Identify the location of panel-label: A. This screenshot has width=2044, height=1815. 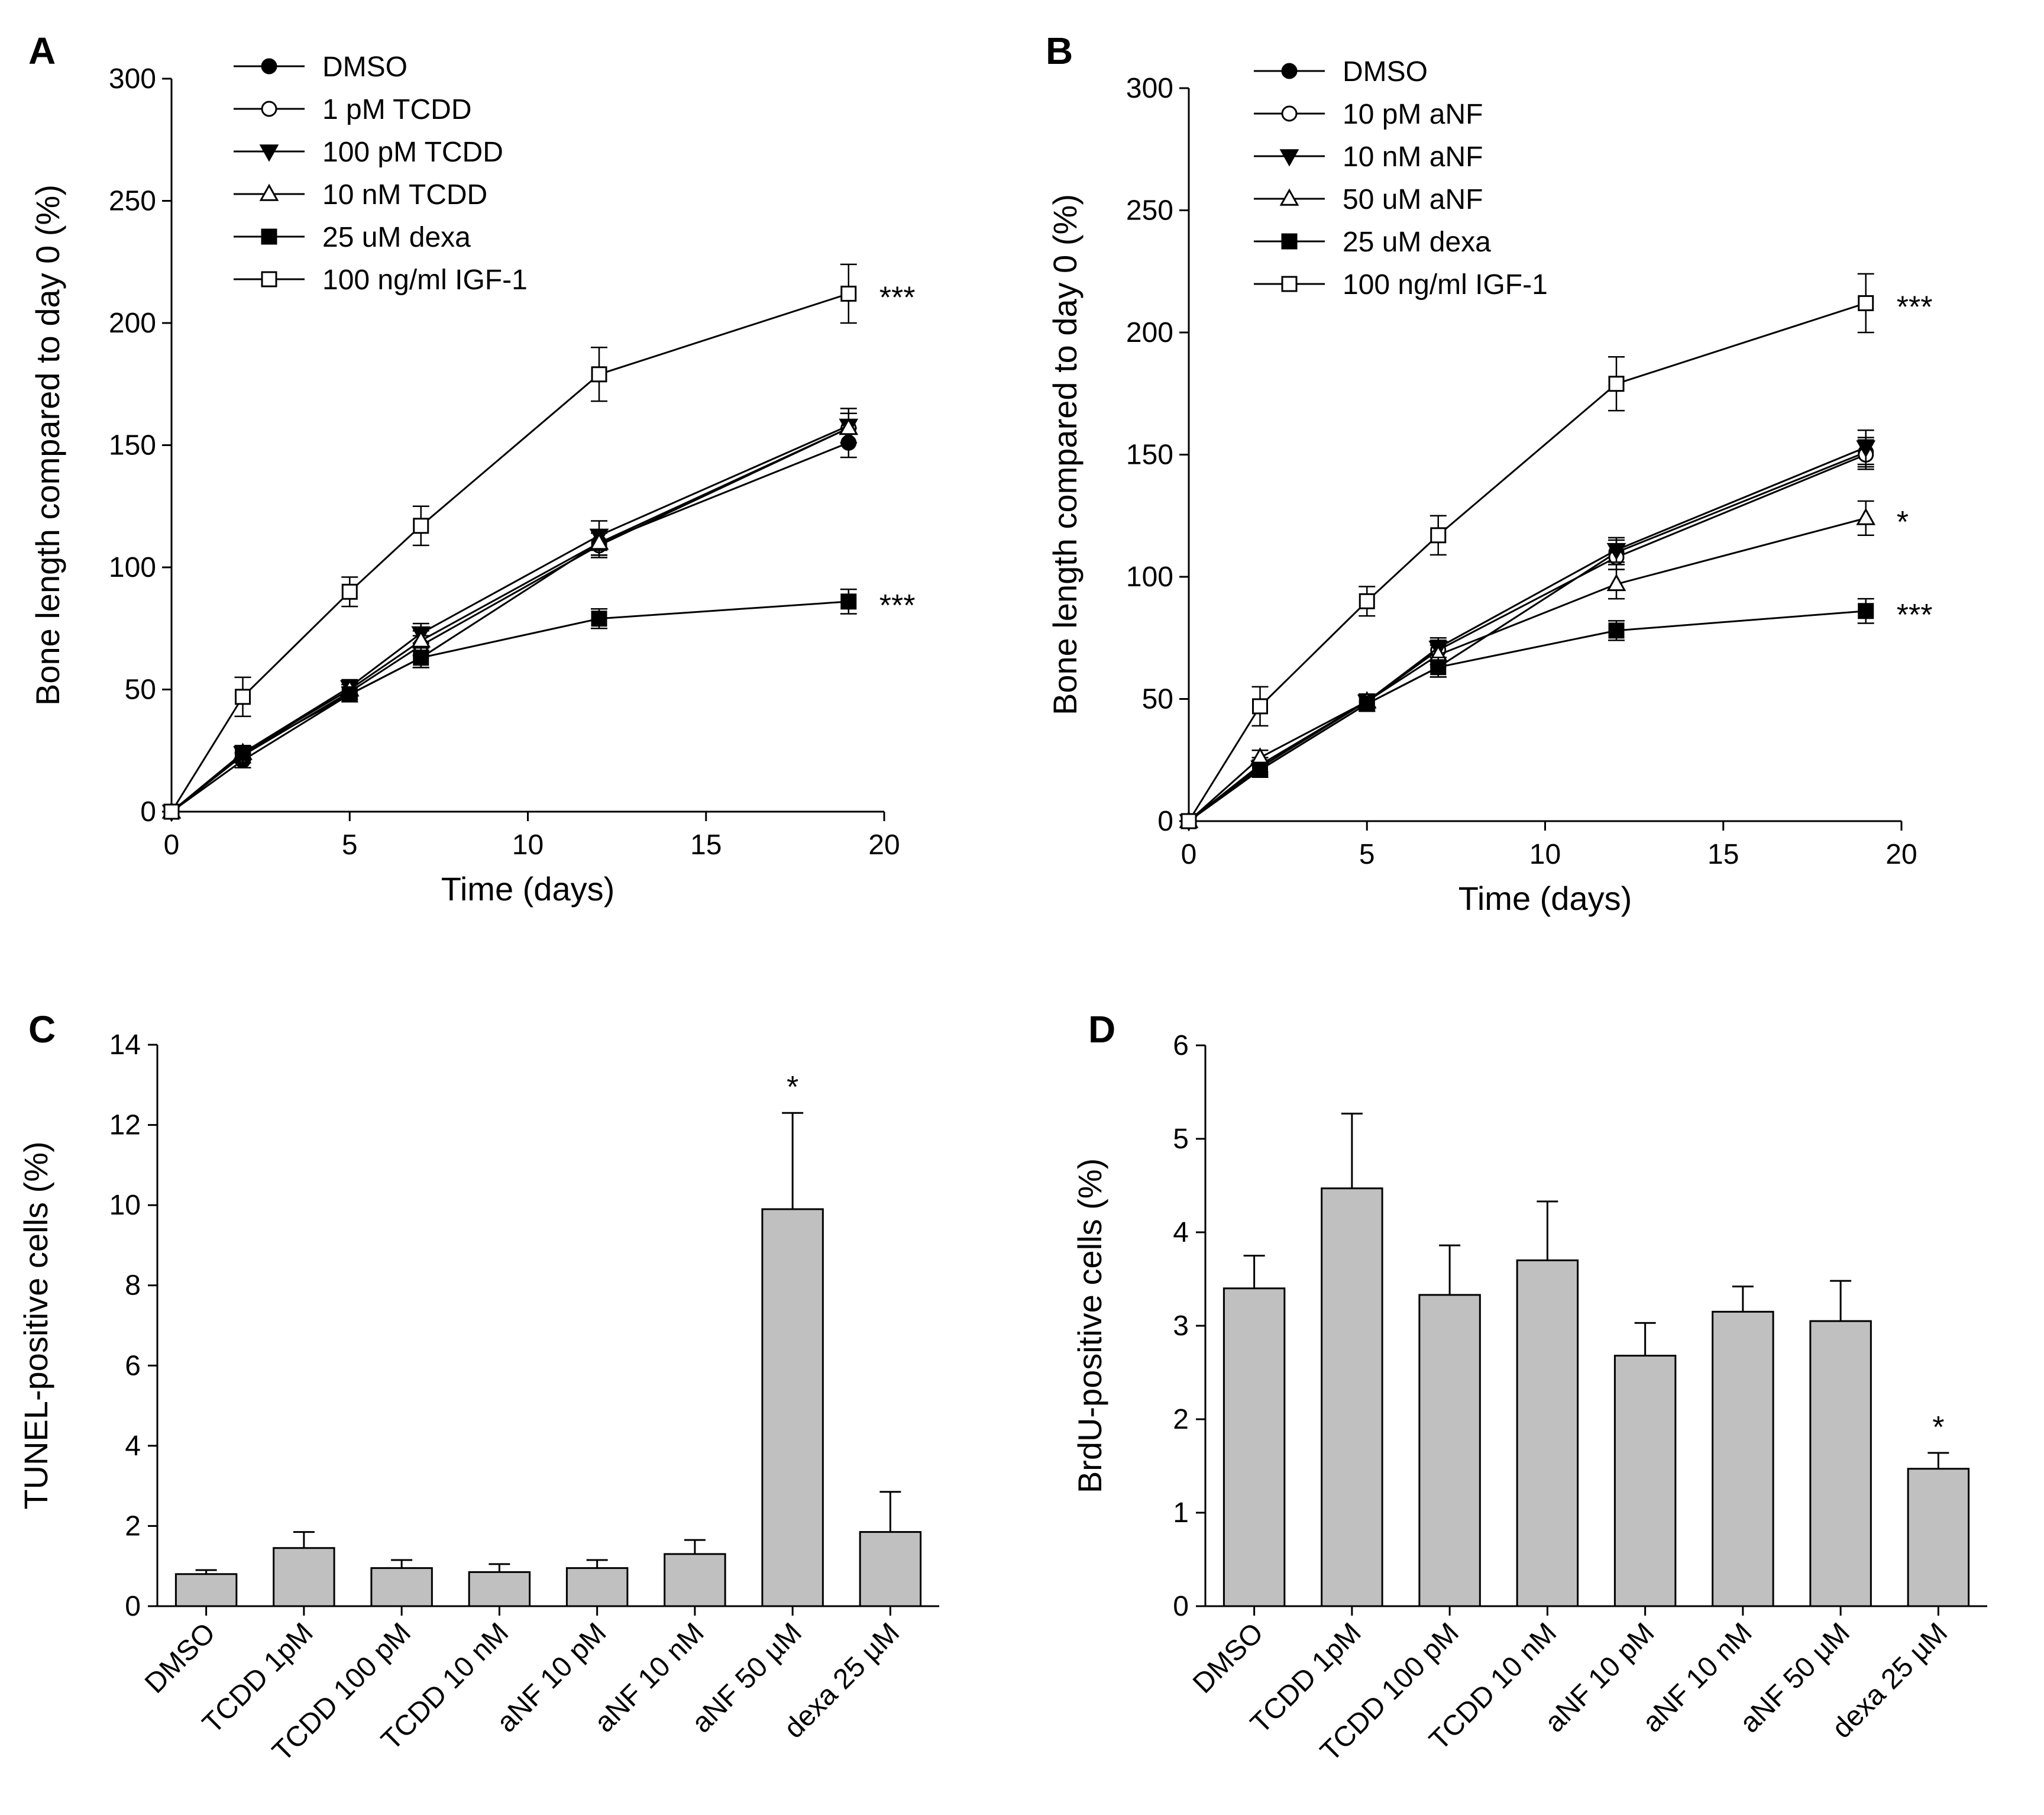
(42, 51).